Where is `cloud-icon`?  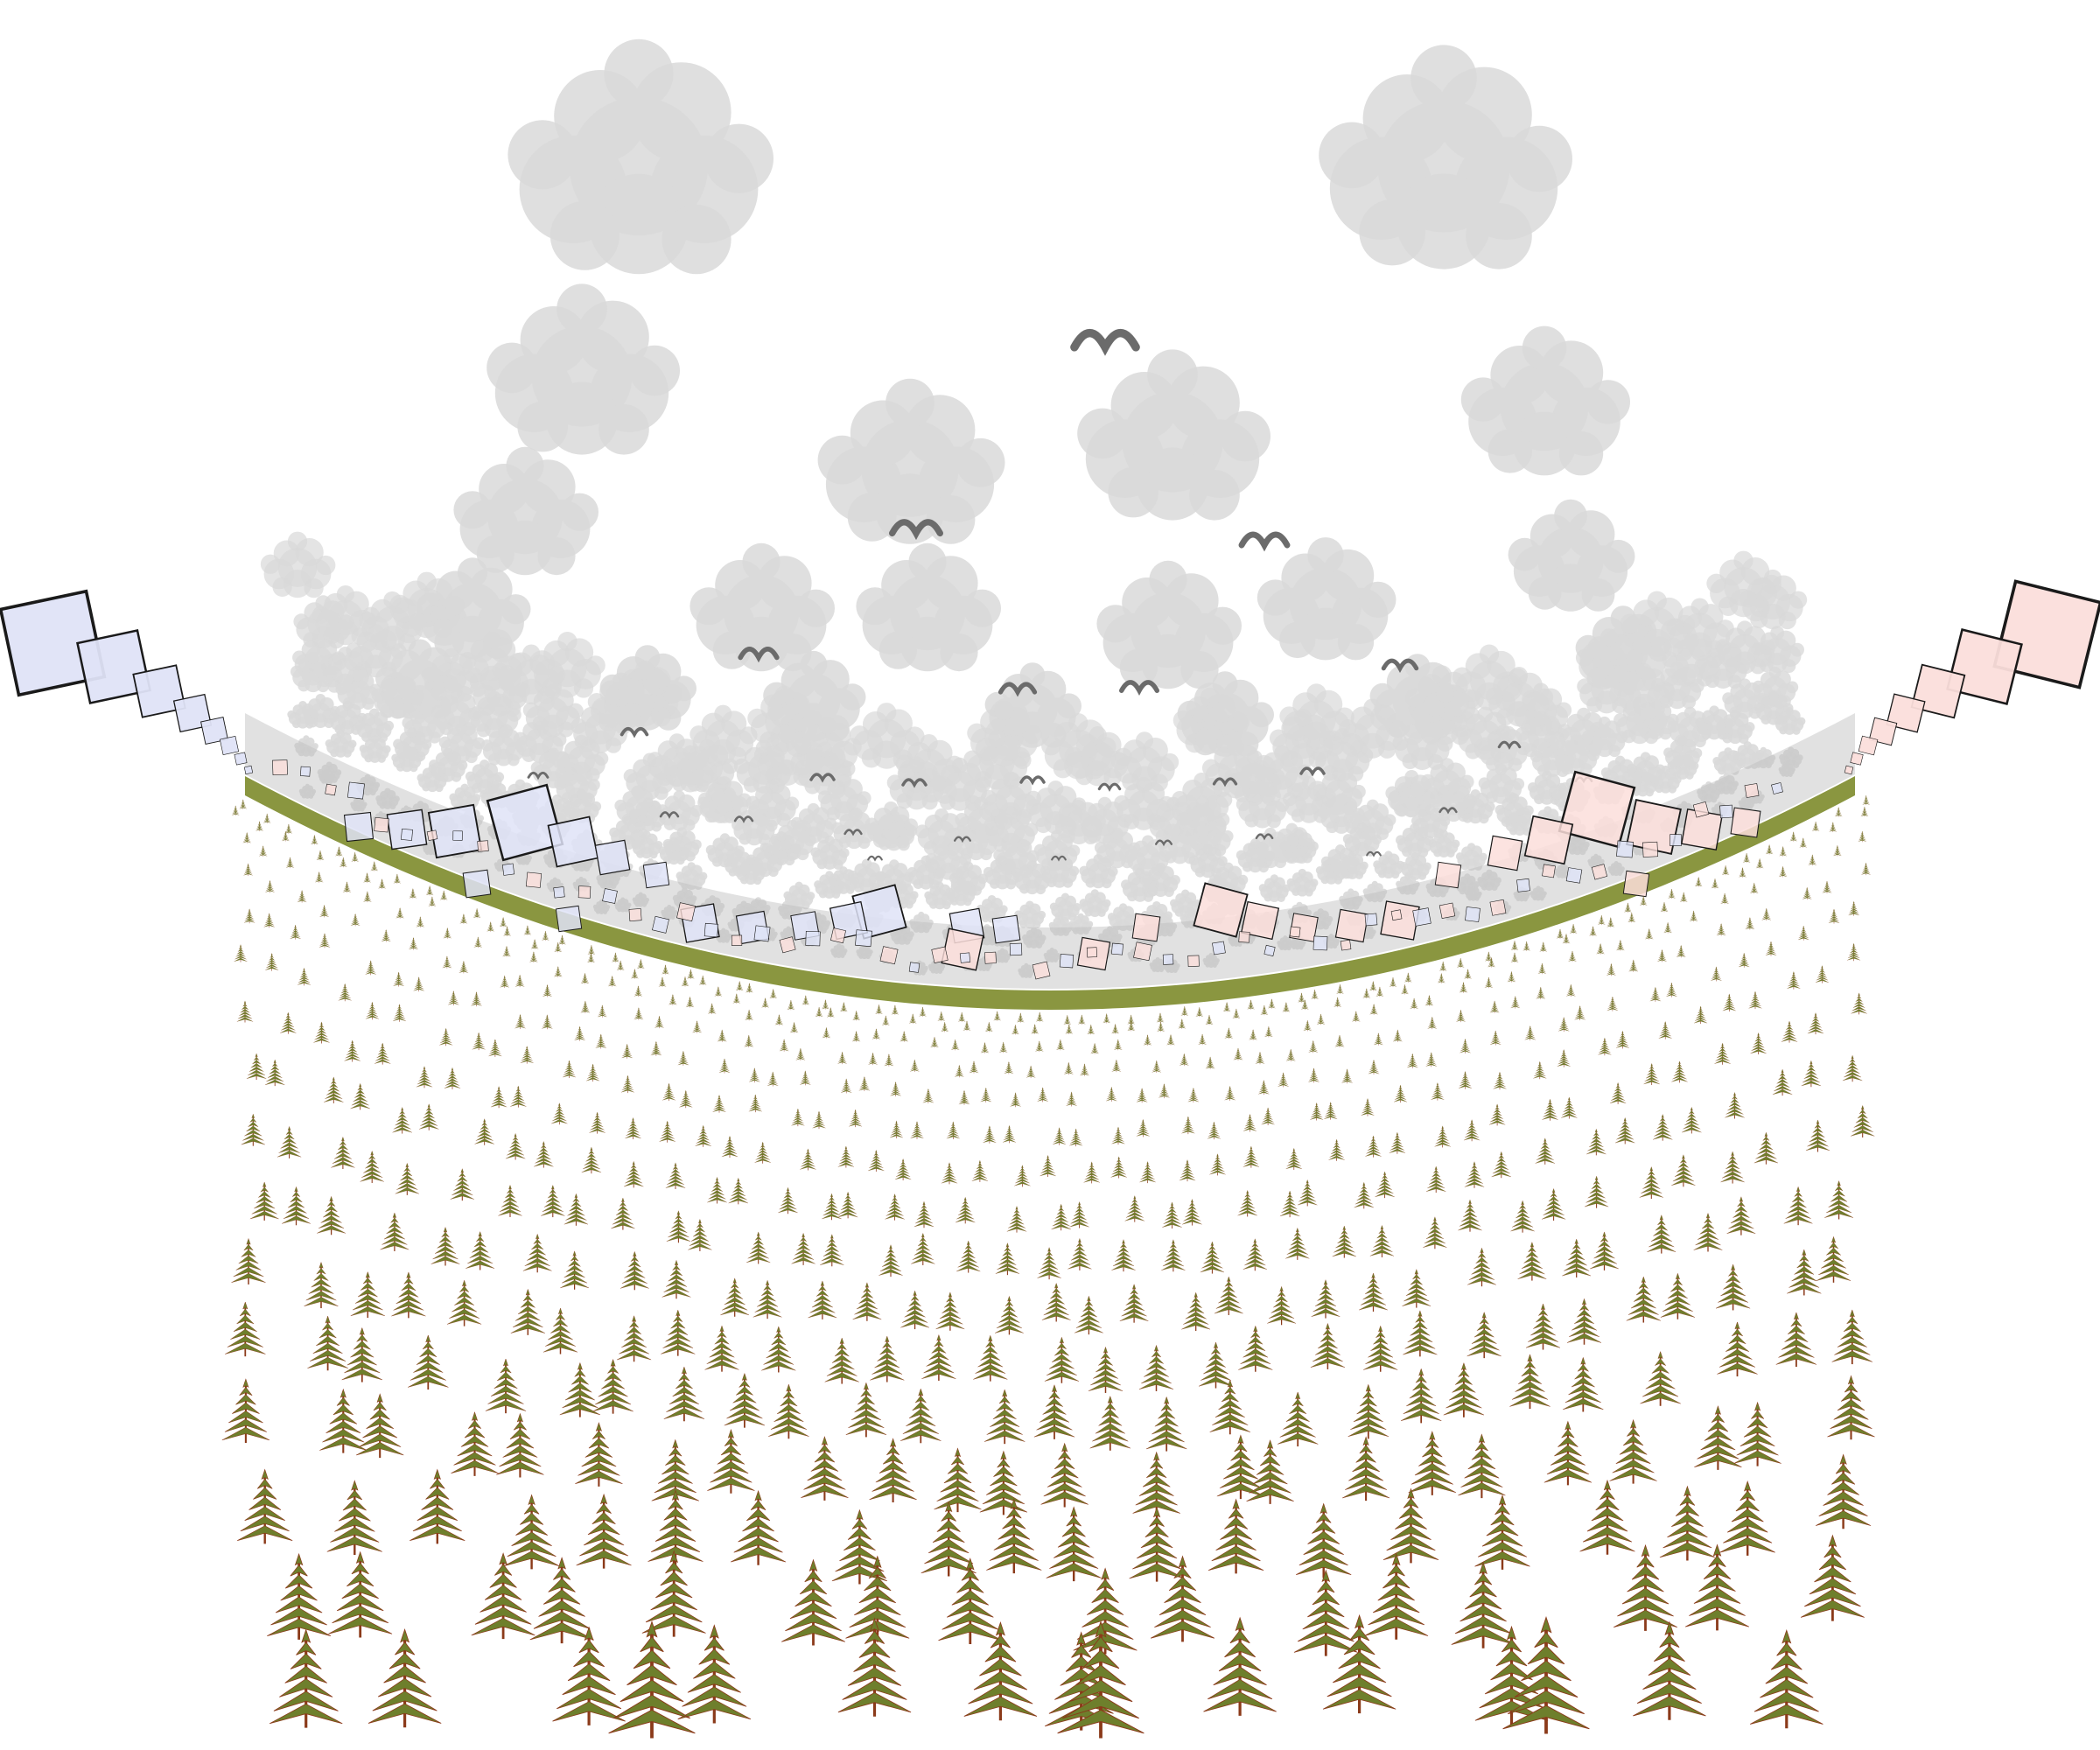
cloud-icon is located at coordinates (1302, 882).